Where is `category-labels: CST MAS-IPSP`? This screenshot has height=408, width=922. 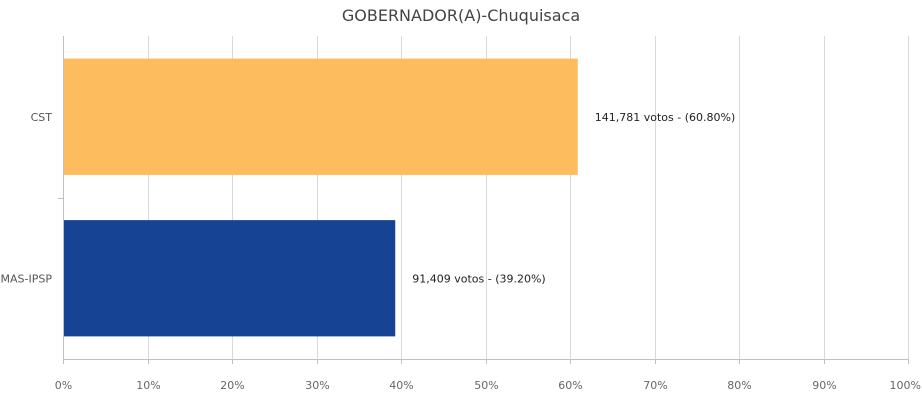 category-labels: CST MAS-IPSP is located at coordinates (27, 198).